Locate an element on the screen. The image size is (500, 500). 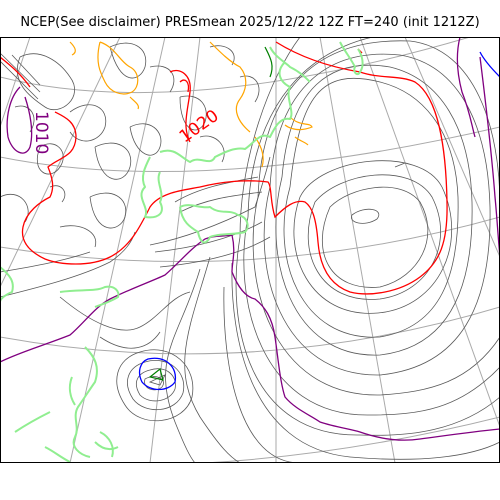
contour-label-1010: 1010 is located at coordinates (41, 132).